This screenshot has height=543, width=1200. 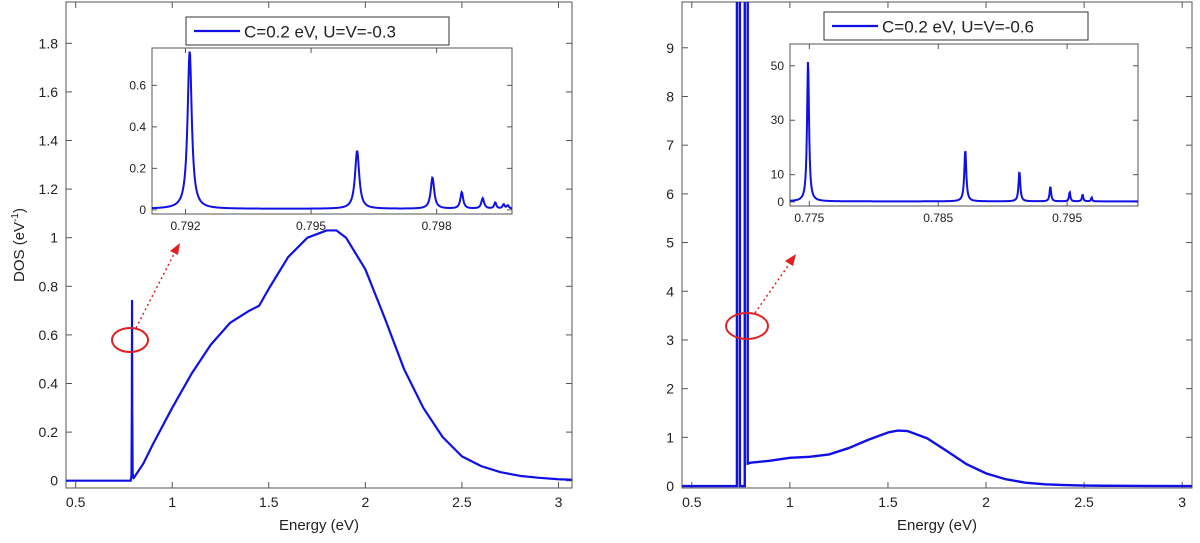 I want to click on left-x-tick-label: 2, so click(x=365, y=502).